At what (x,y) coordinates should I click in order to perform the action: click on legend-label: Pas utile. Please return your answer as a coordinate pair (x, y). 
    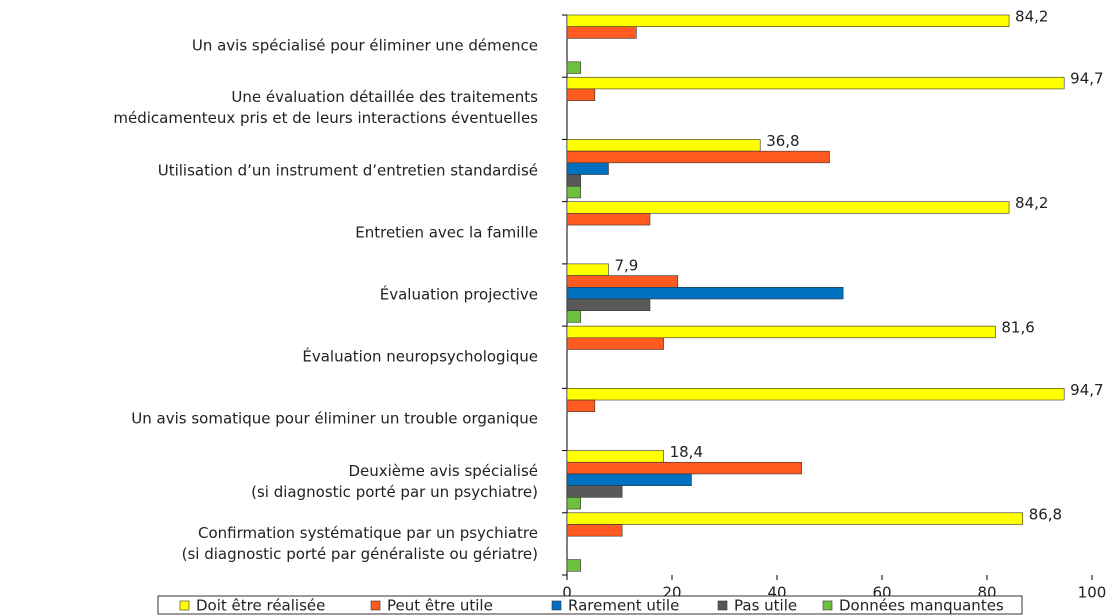
    Looking at the image, I should click on (765, 606).